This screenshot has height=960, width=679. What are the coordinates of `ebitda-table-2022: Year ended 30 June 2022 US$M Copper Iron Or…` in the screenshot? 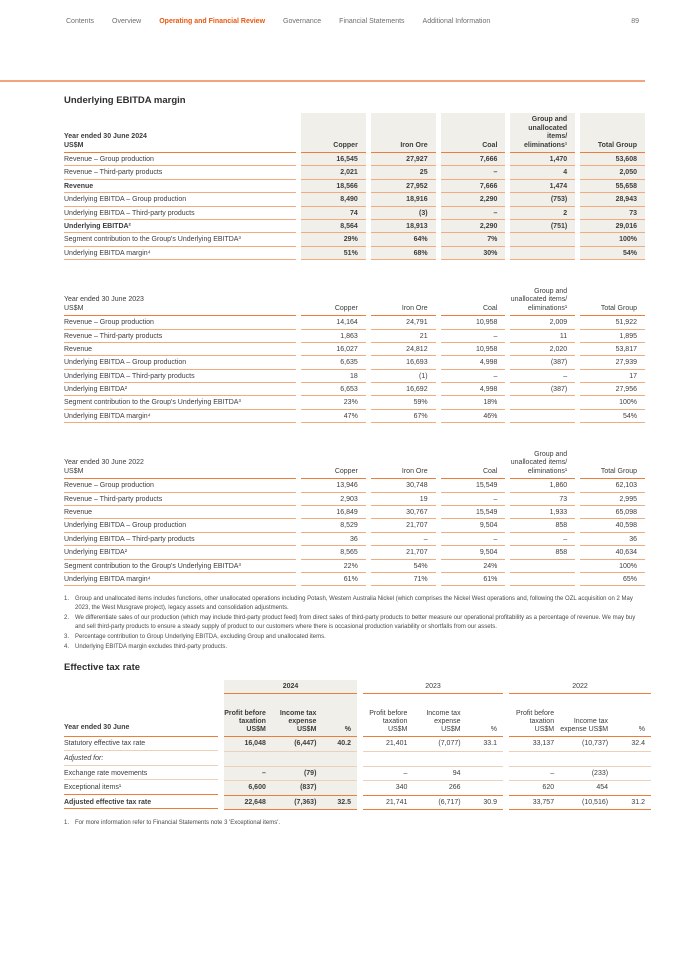 It's located at (354, 517).